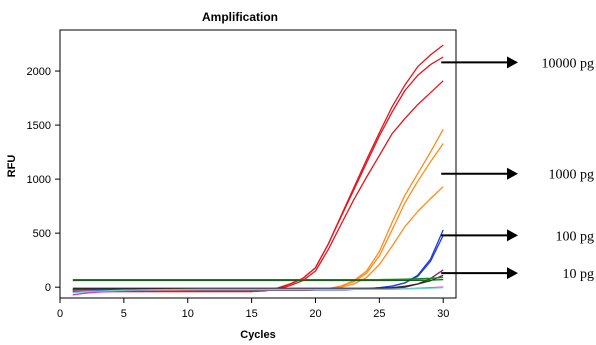  What do you see at coordinates (48, 288) in the screenshot?
I see `y-tick-label: 0` at bounding box center [48, 288].